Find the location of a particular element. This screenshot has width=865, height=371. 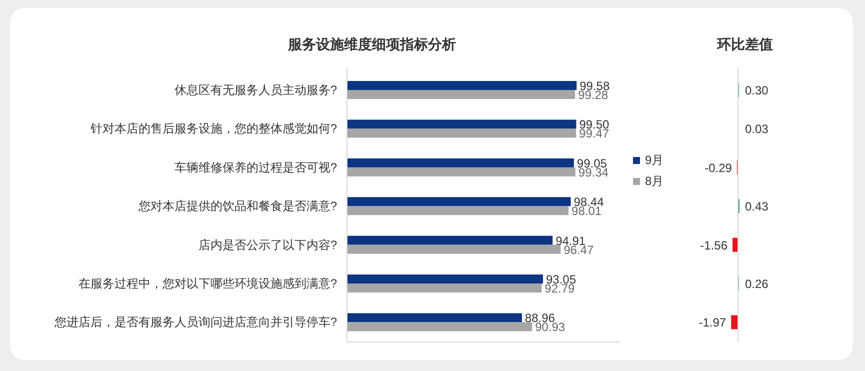

data-label: -0.29 is located at coordinates (718, 167).